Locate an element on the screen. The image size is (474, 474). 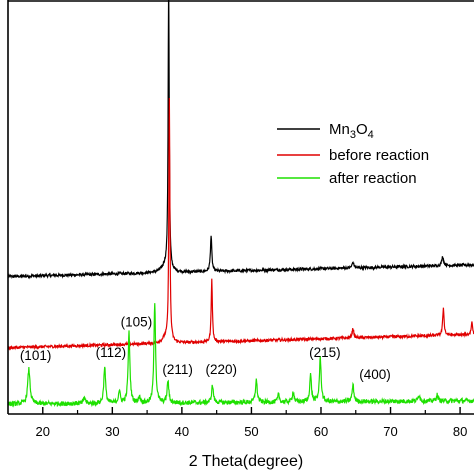
peak-label: (112) is located at coordinates (111, 352).